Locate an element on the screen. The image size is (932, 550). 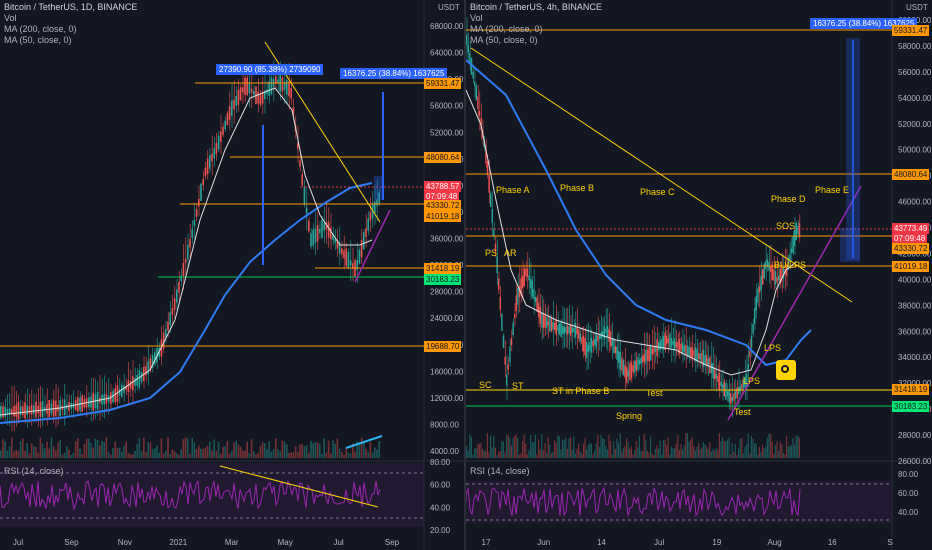
label-phase-a: Phase A is located at coordinates (513, 190).